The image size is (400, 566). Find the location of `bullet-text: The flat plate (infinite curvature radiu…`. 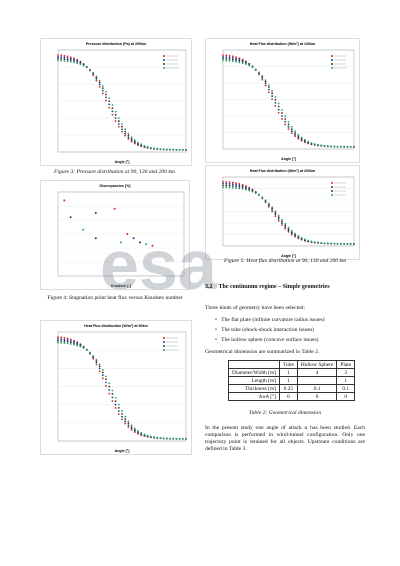

bullet-text: The flat plate (infinite curvature radiu… is located at coordinates (273, 320).